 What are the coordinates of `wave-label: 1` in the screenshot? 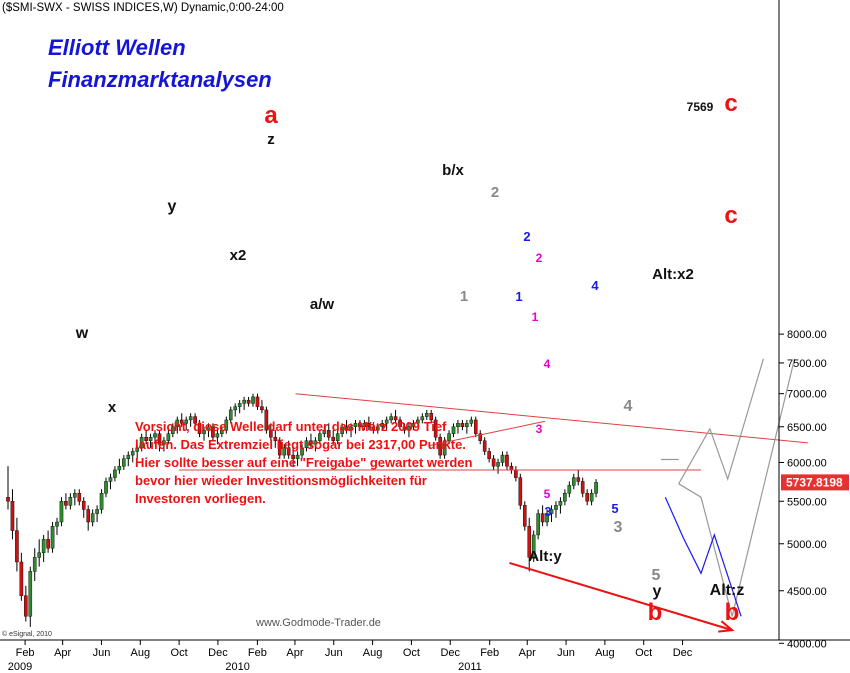 It's located at (518, 296).